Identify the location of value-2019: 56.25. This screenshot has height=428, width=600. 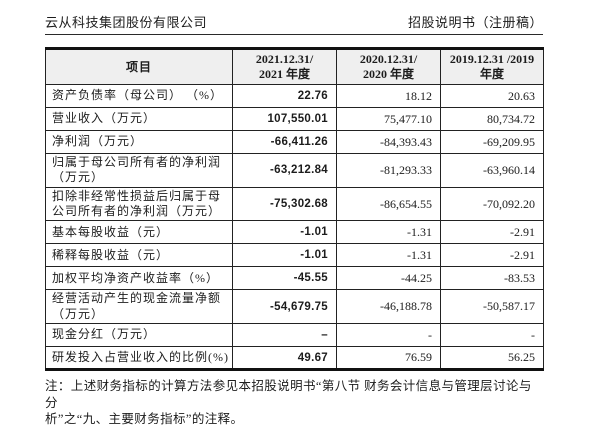
(492, 358).